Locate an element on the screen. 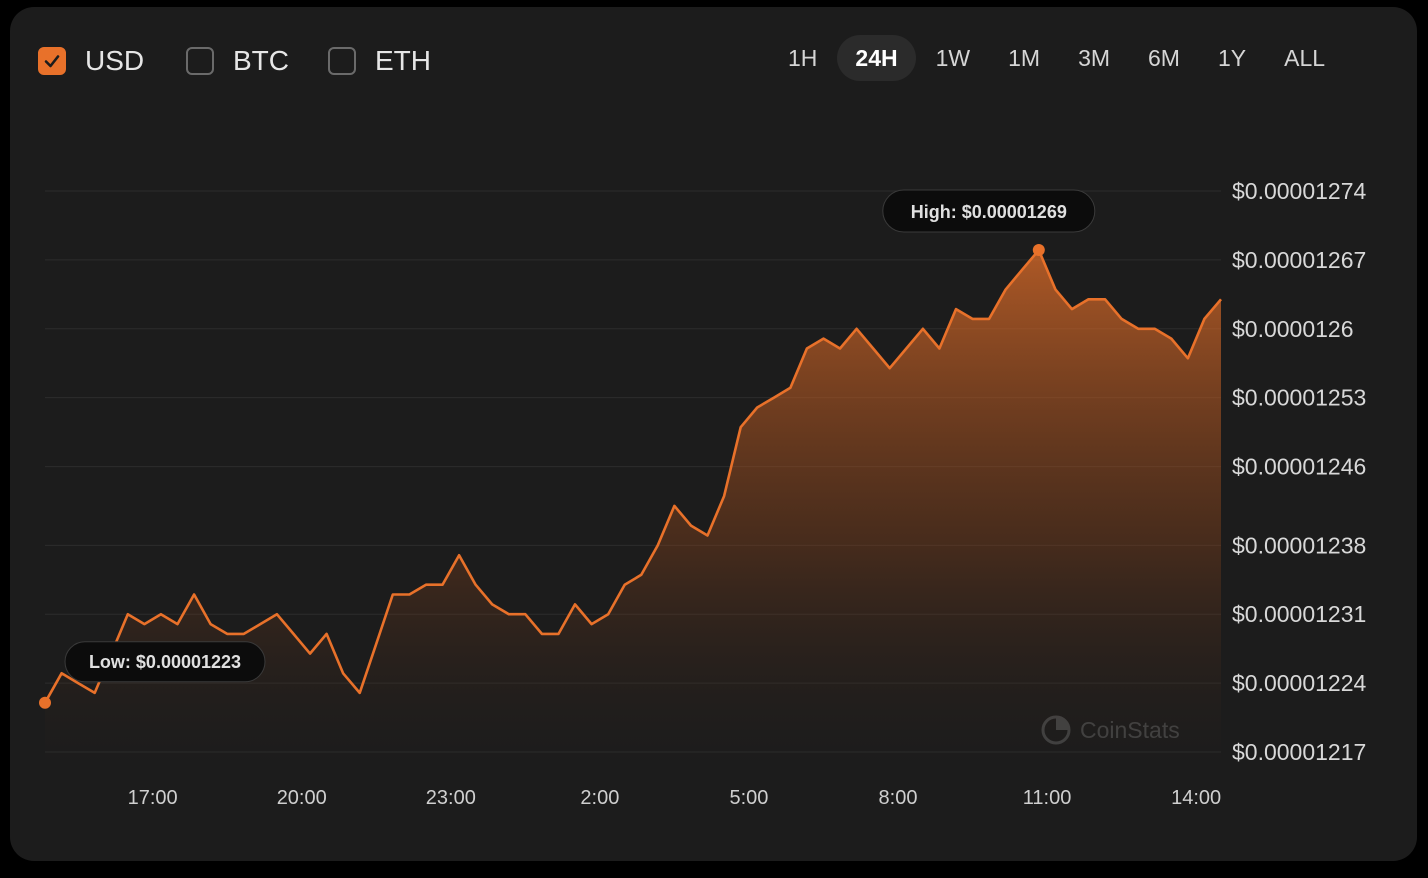 Image resolution: width=1428 pixels, height=878 pixels. y-tick-label: $0.00001274 is located at coordinates (1299, 191).